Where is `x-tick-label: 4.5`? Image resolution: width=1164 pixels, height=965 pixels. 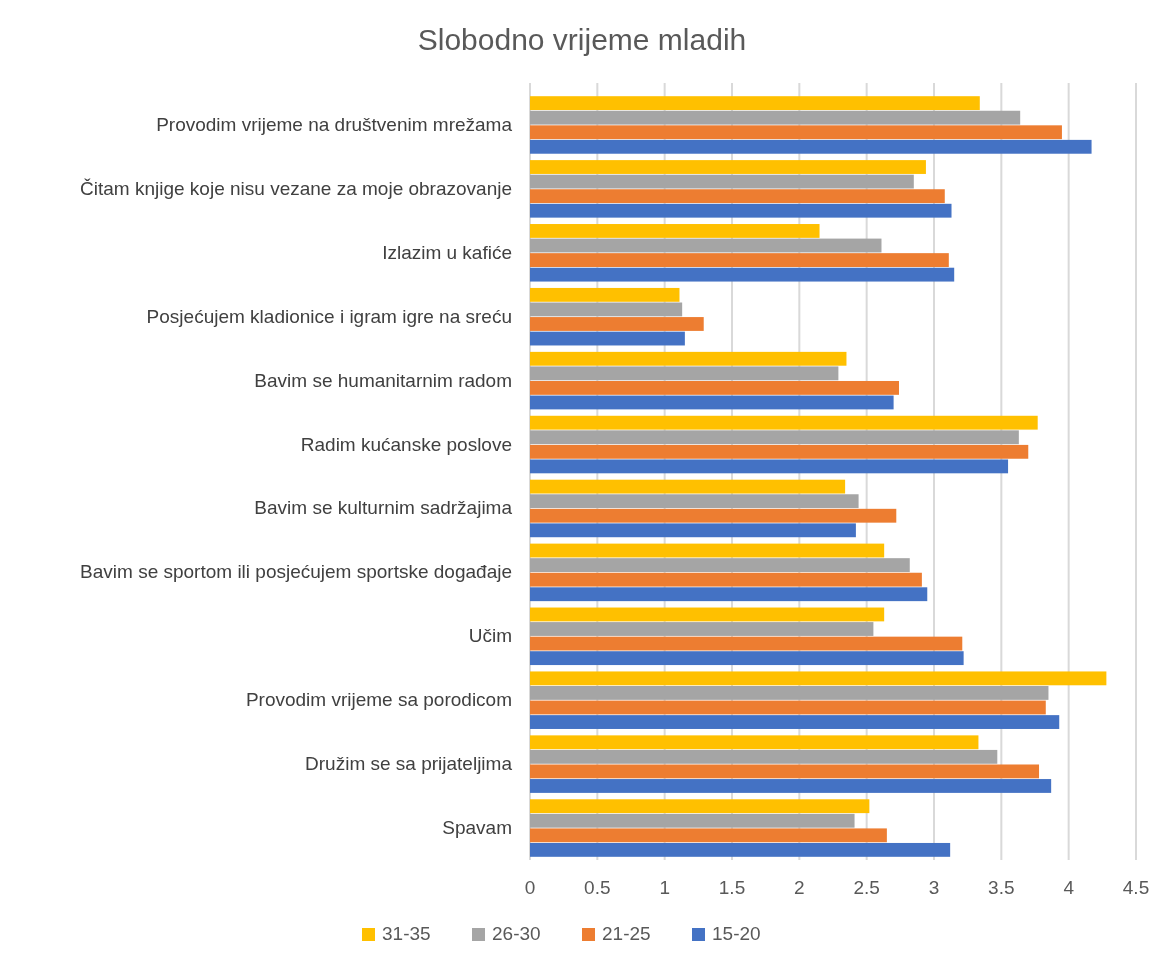 x-tick-label: 4.5 is located at coordinates (1136, 887).